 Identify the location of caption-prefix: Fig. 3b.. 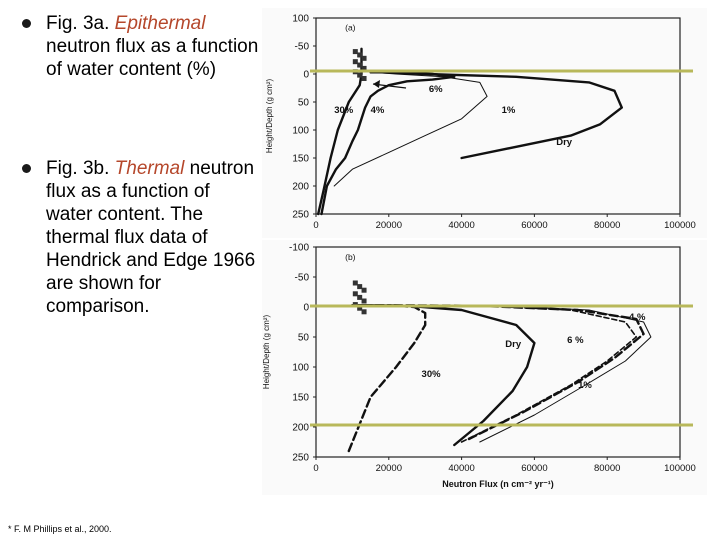
(80, 168).